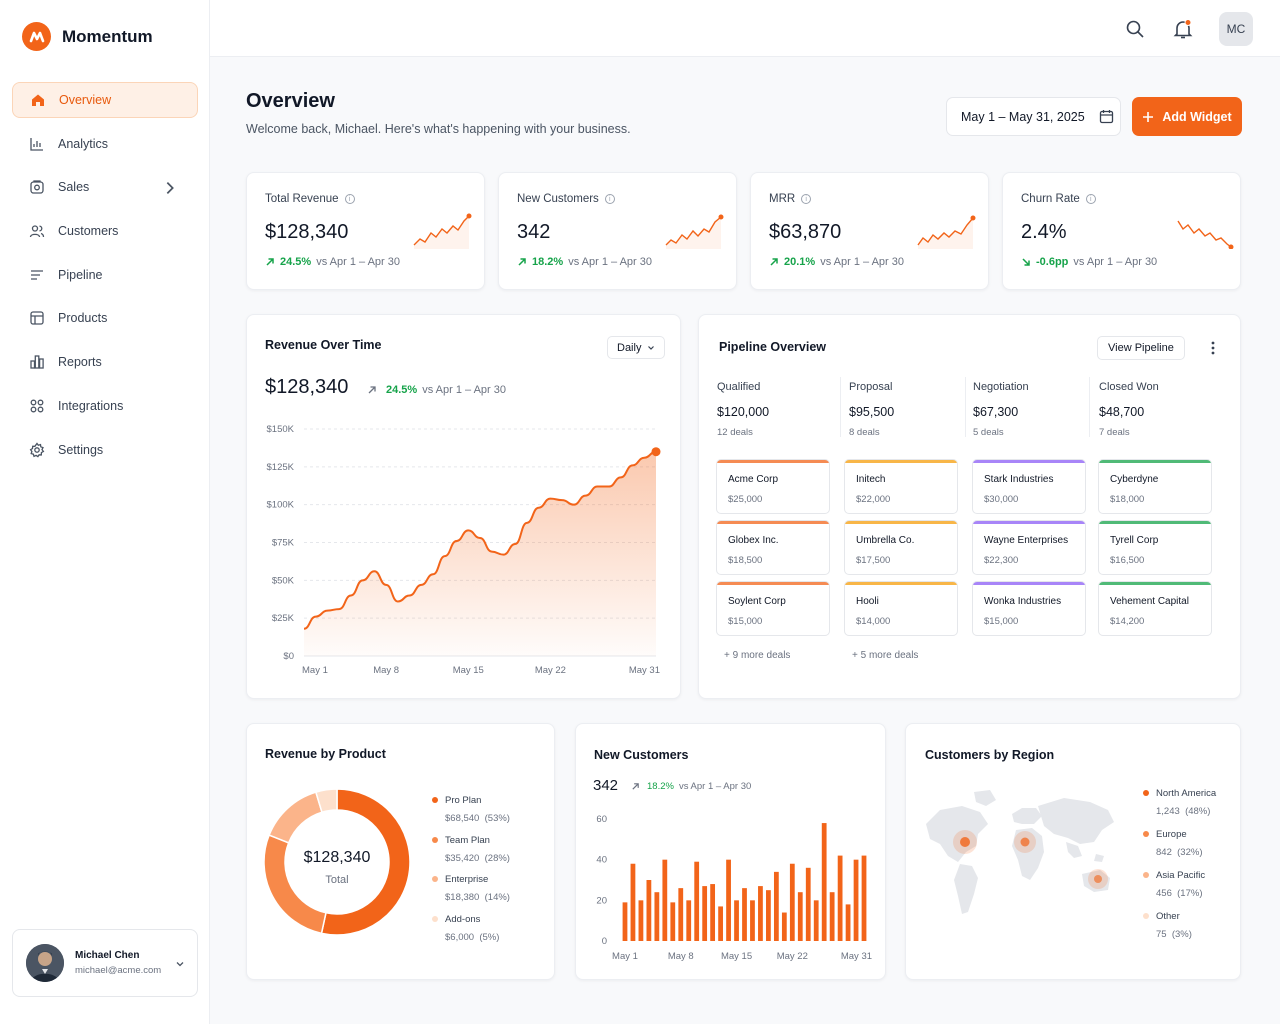 The image size is (1280, 1024). I want to click on deal-card: Initech $22,000, so click(901, 486).